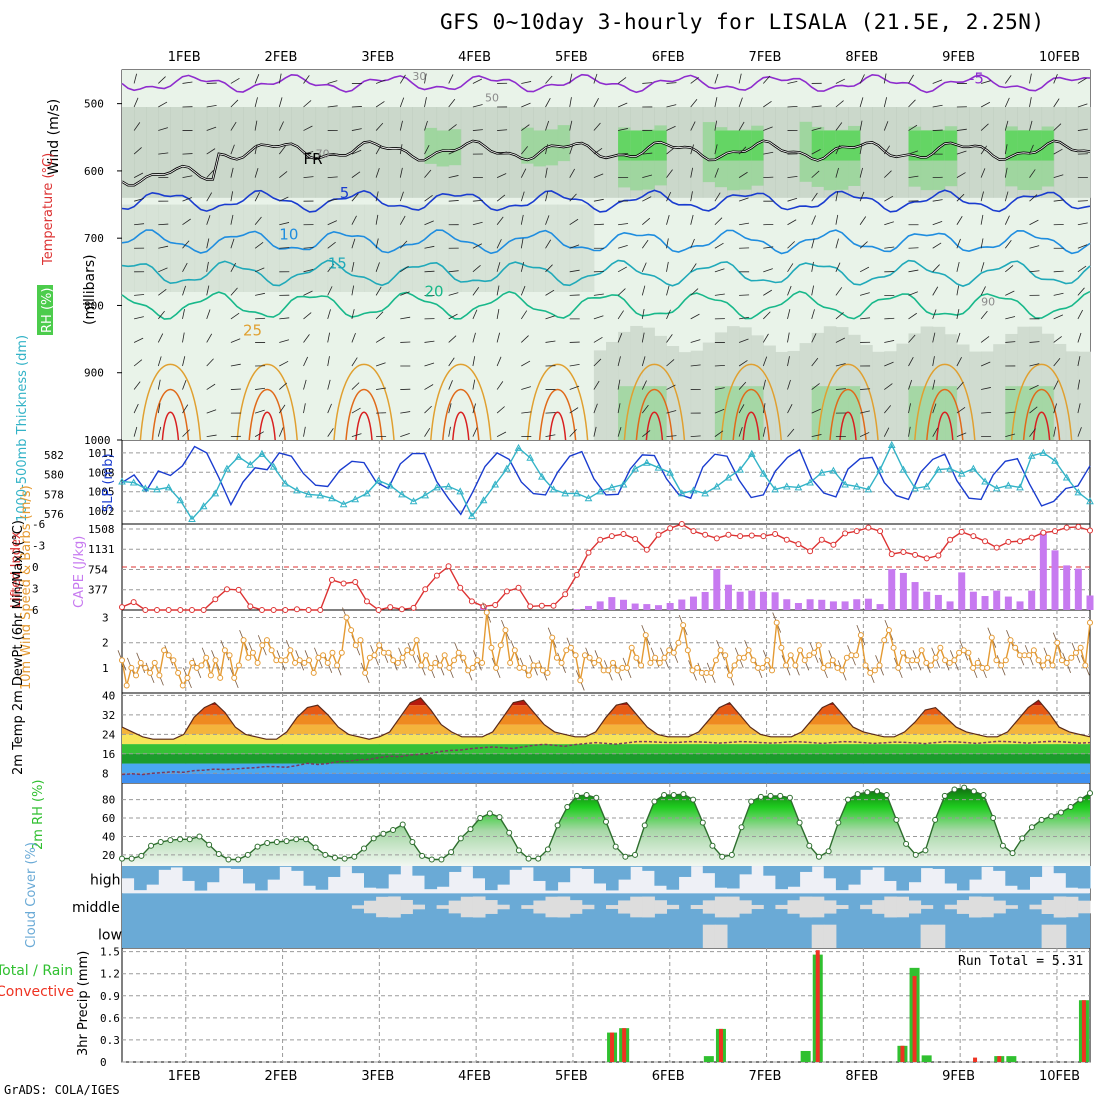 This screenshot has height=1100, width=1100. What do you see at coordinates (597, 646) in the screenshot?
I see `wind10m-panel: 1 2 3` at bounding box center [597, 646].